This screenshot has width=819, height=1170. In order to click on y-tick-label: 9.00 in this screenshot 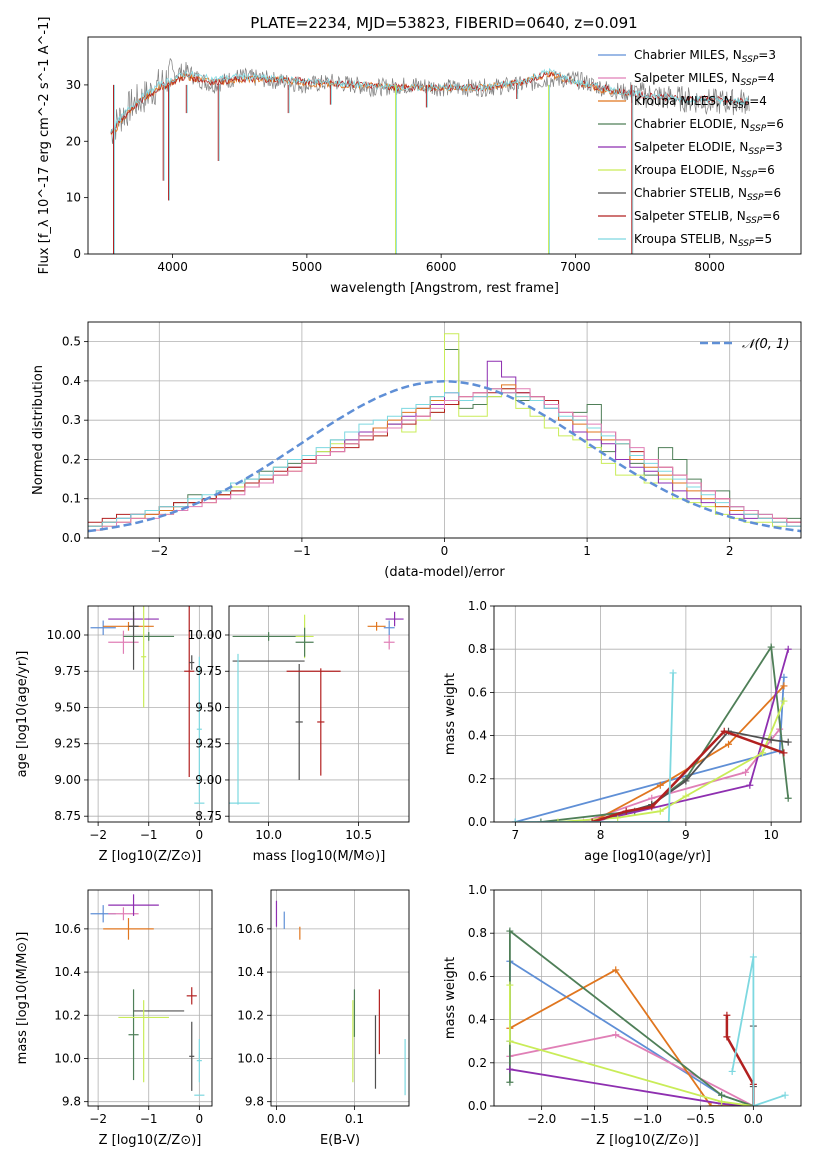, I will do `click(67, 780)`.